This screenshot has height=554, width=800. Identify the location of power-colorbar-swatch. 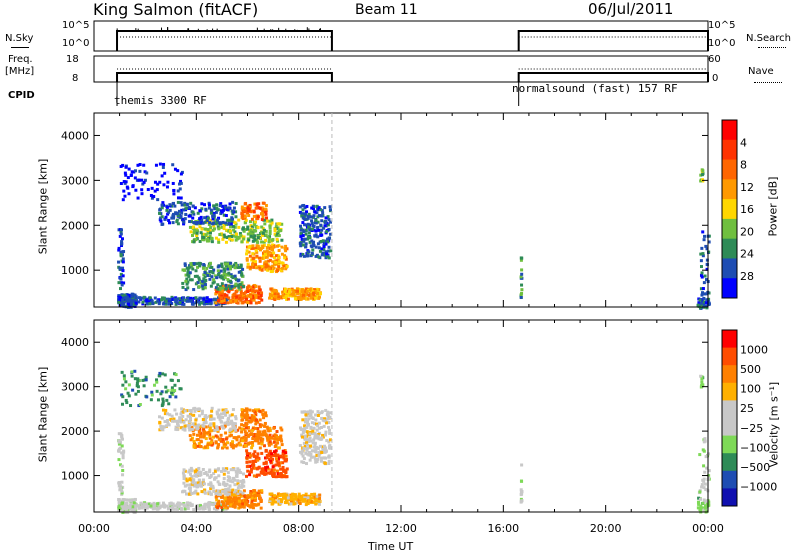
(729, 150).